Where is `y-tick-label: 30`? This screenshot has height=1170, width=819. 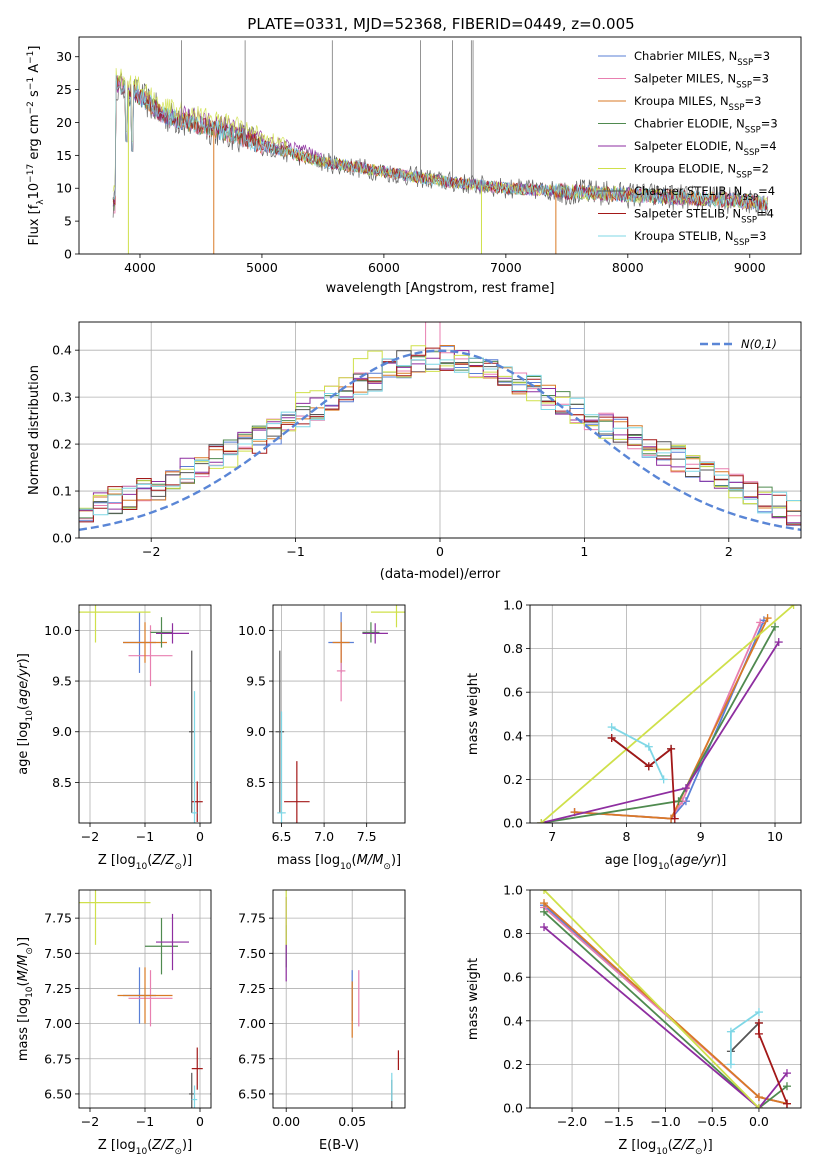
y-tick-label: 30 is located at coordinates (64, 56).